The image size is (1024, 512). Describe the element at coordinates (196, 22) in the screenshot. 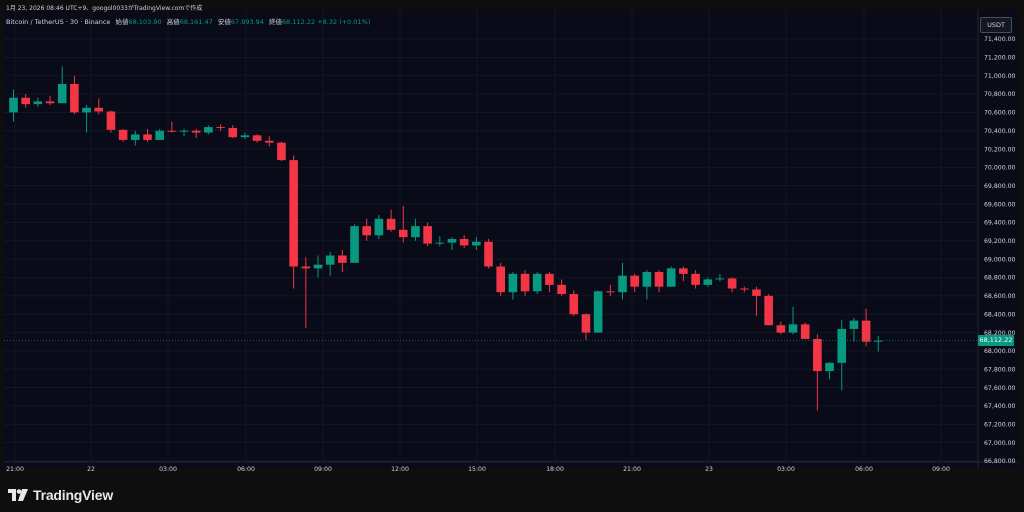

I see `high-value: 68,161.47` at that location.